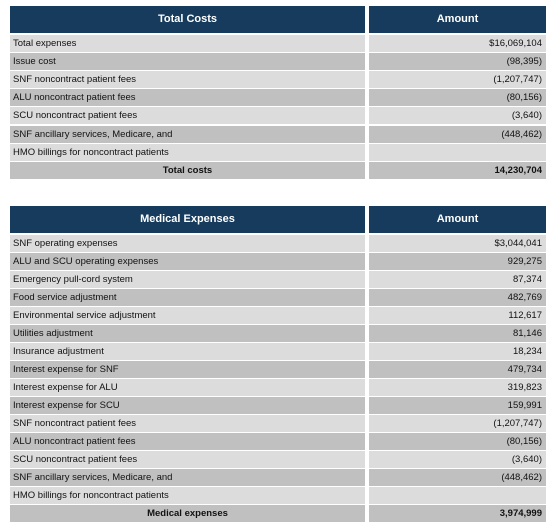 The width and height of the screenshot is (551, 524). Describe the element at coordinates (187, 351) in the screenshot. I see `row-label: Insurance adjustment` at that location.